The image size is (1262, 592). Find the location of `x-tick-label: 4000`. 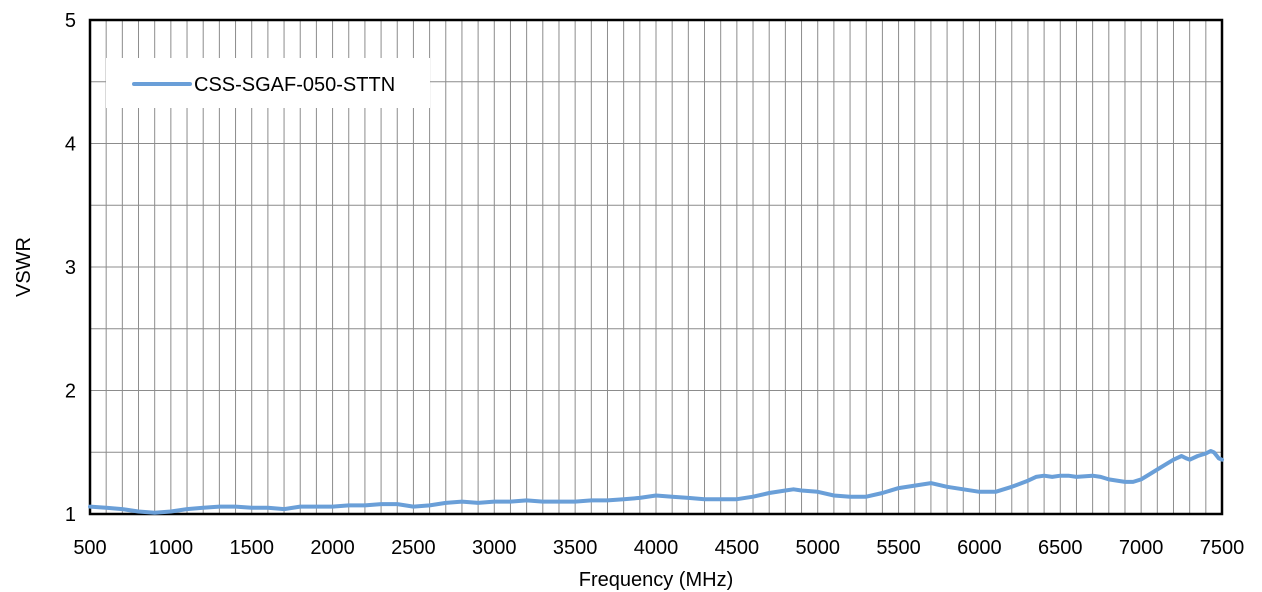

x-tick-label: 4000 is located at coordinates (656, 548).